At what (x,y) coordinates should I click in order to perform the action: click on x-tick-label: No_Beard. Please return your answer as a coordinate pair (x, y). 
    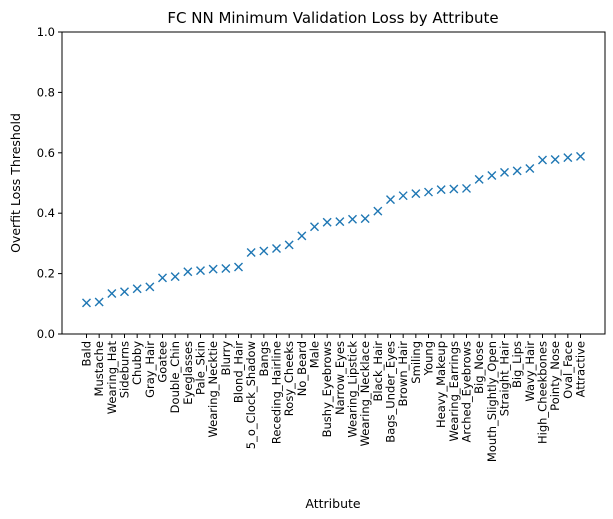
    Looking at the image, I should click on (302, 368).